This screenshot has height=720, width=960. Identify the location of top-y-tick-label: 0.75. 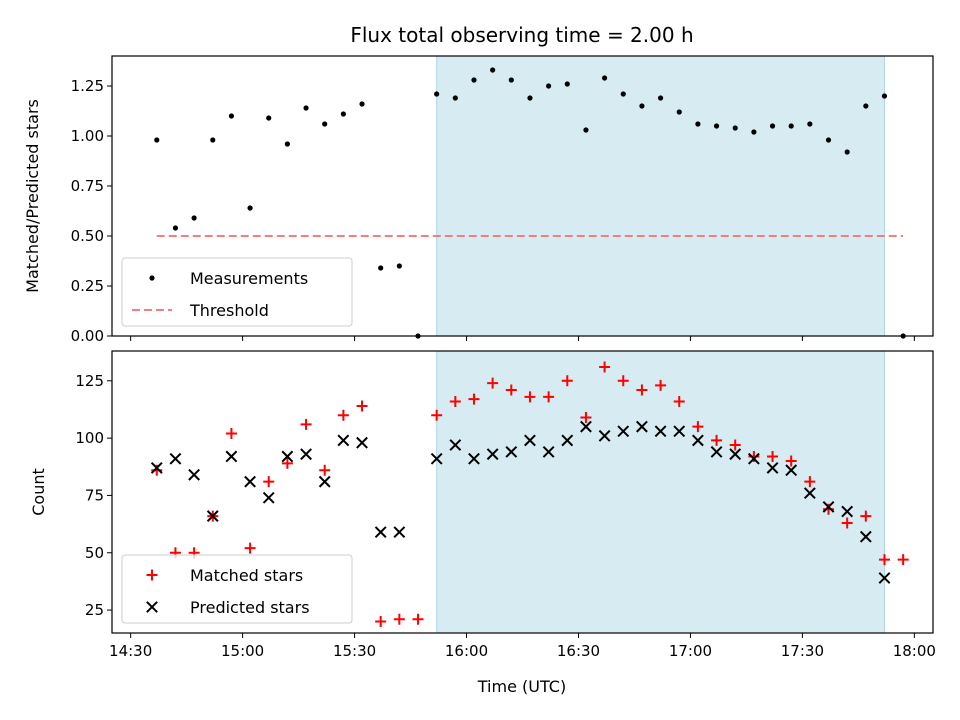
(87, 186).